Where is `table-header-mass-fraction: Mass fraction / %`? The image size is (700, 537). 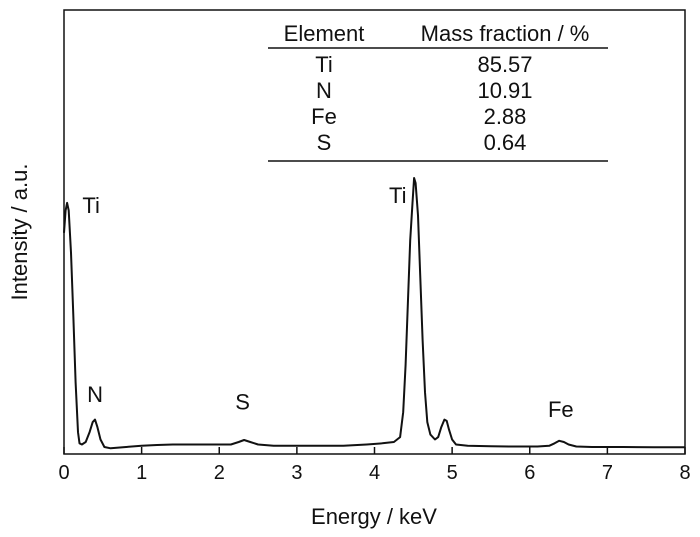 table-header-mass-fraction: Mass fraction / % is located at coordinates (505, 33).